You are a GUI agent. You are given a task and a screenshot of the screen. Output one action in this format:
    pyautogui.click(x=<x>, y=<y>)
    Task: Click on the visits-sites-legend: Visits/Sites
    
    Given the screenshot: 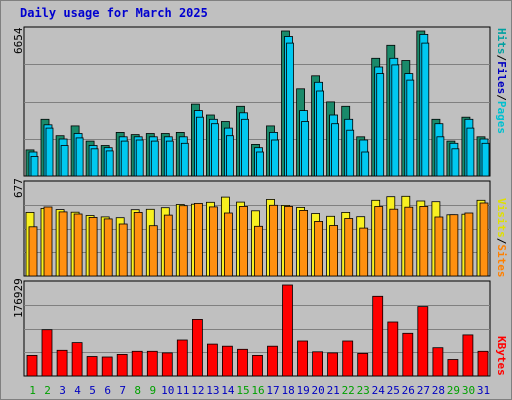 What is the action you would take?
    pyautogui.click(x=501, y=238)
    